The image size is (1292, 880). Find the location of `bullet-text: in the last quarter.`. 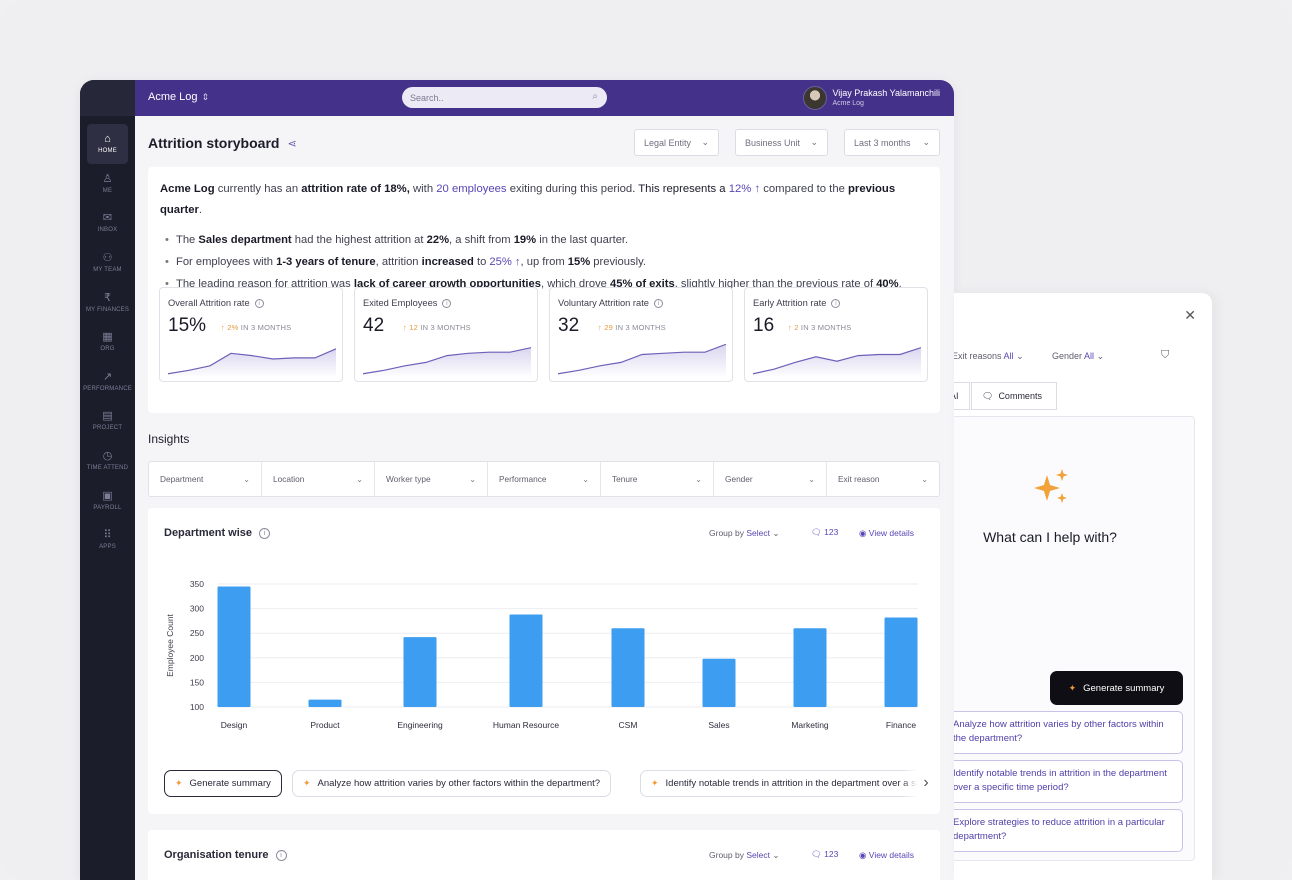

bullet-text: in the last quarter. is located at coordinates (582, 240).